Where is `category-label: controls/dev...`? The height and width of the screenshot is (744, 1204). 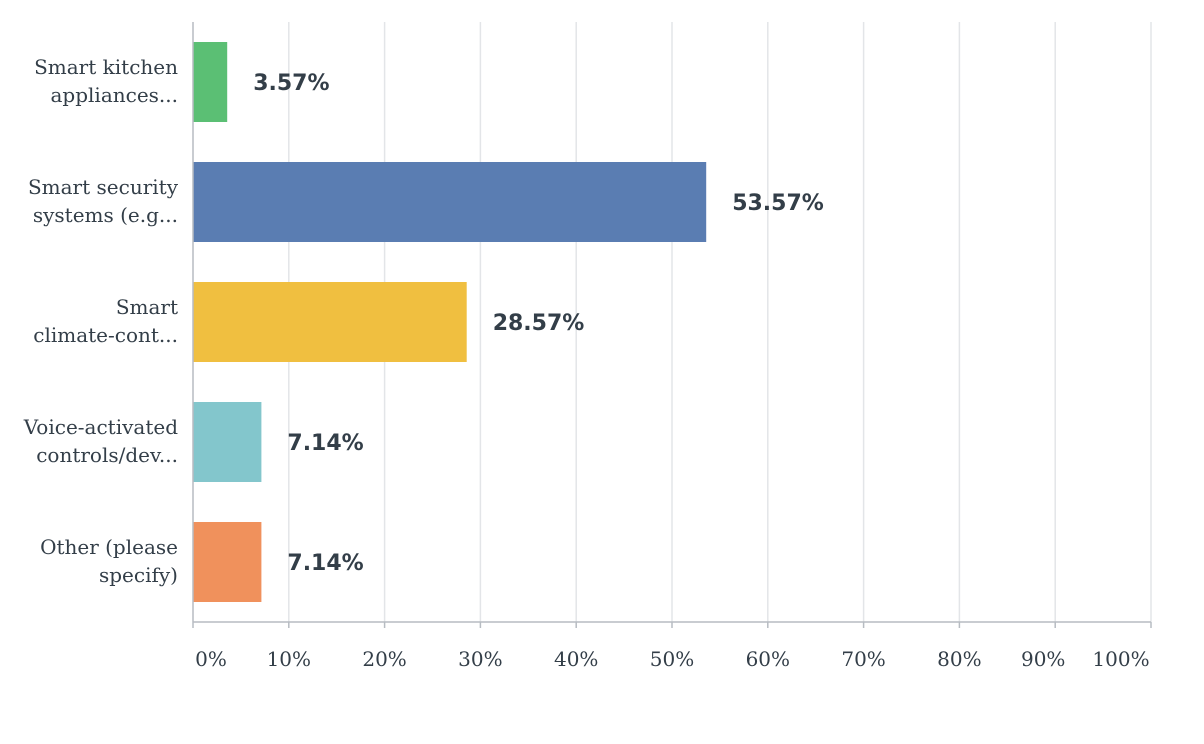 category-label: controls/dev... is located at coordinates (107, 455).